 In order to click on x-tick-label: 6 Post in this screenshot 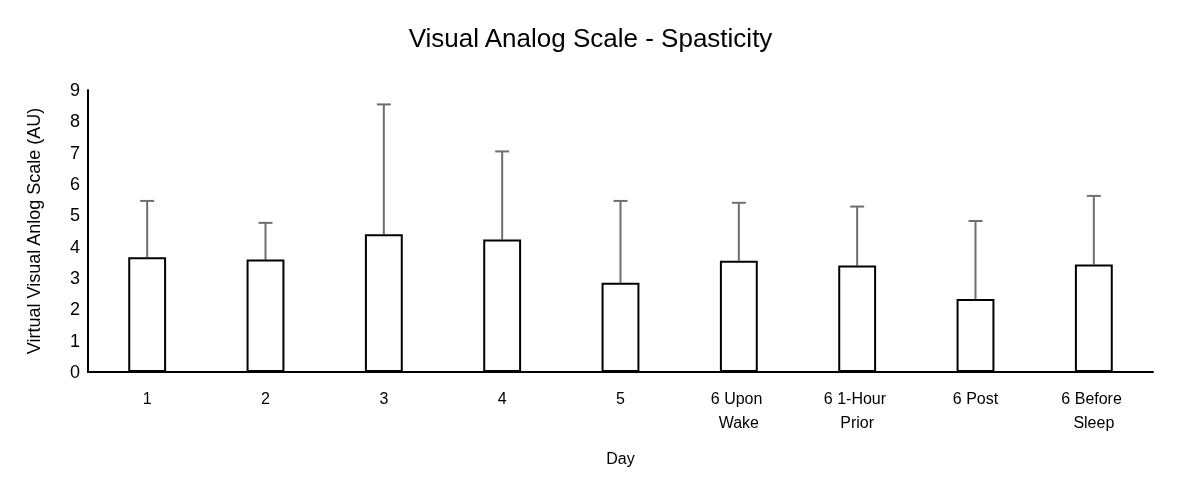, I will do `click(975, 398)`.